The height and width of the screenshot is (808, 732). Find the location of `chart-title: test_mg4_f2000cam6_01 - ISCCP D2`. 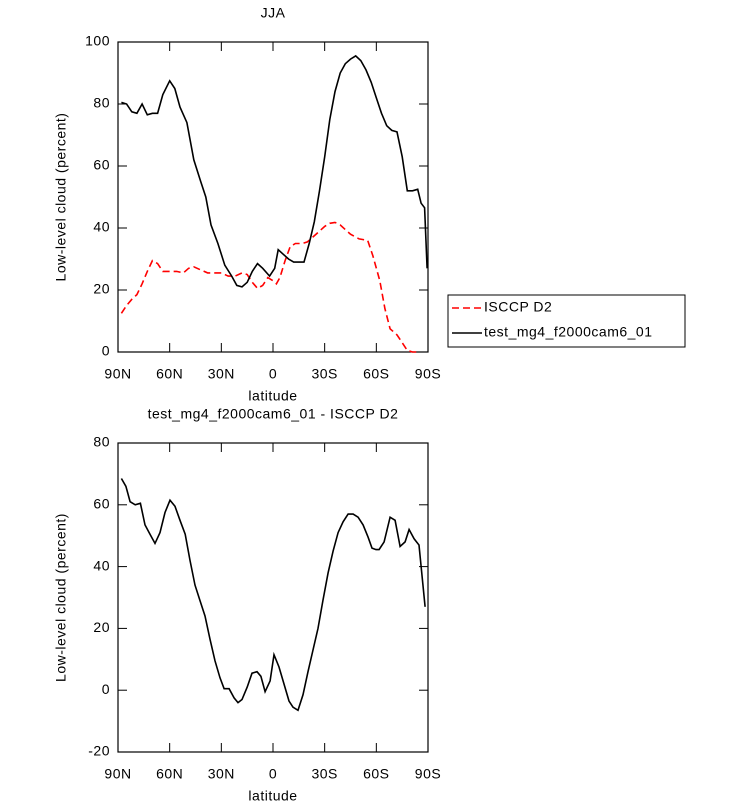

chart-title: test_mg4_f2000cam6_01 - ISCCP D2 is located at coordinates (273, 414).